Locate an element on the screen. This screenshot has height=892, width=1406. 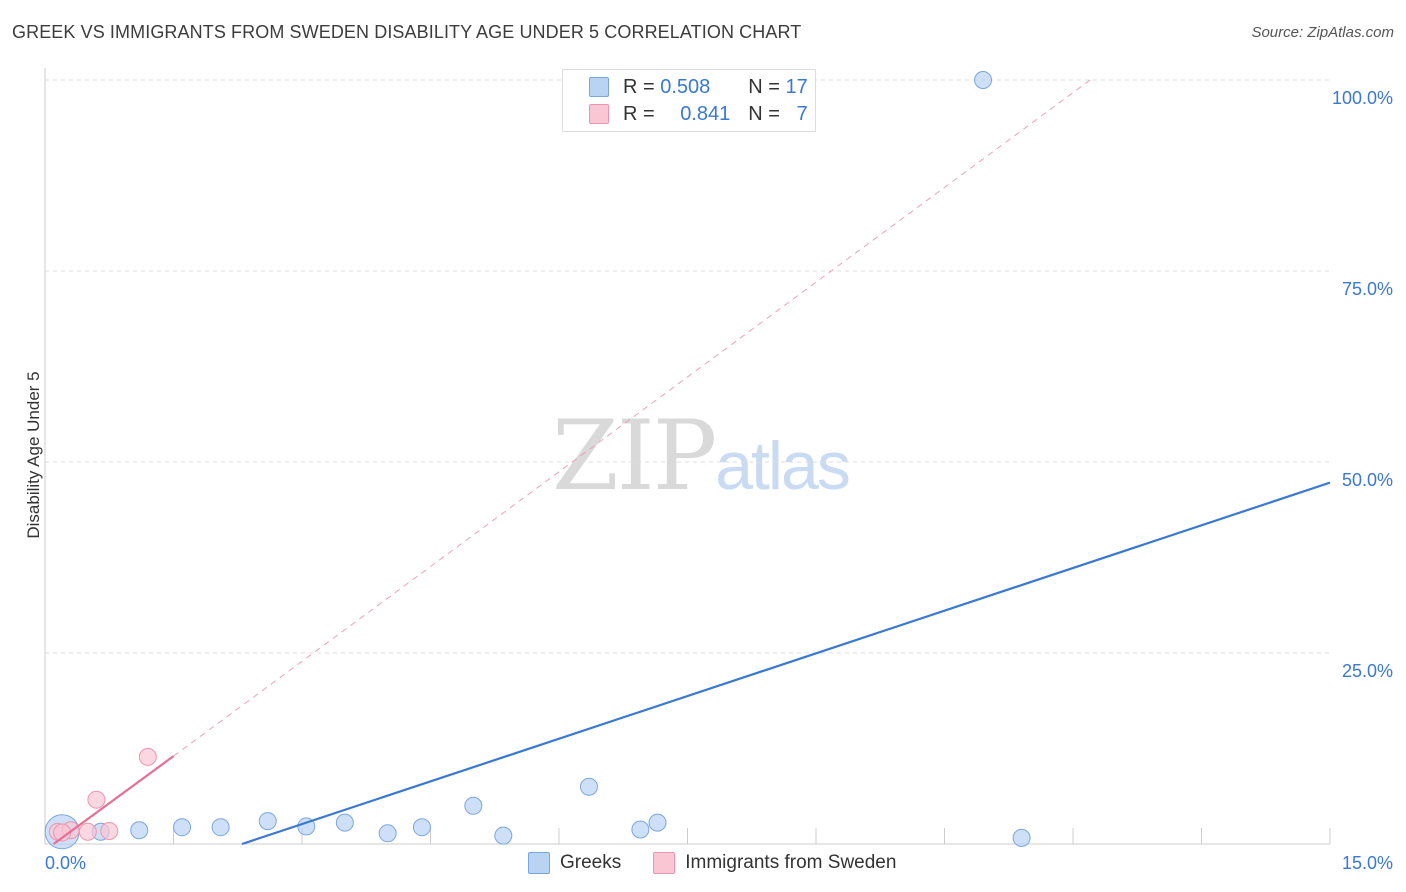
legend-row-sweden: R = 0.841 N = 7 is located at coordinates (698, 114).